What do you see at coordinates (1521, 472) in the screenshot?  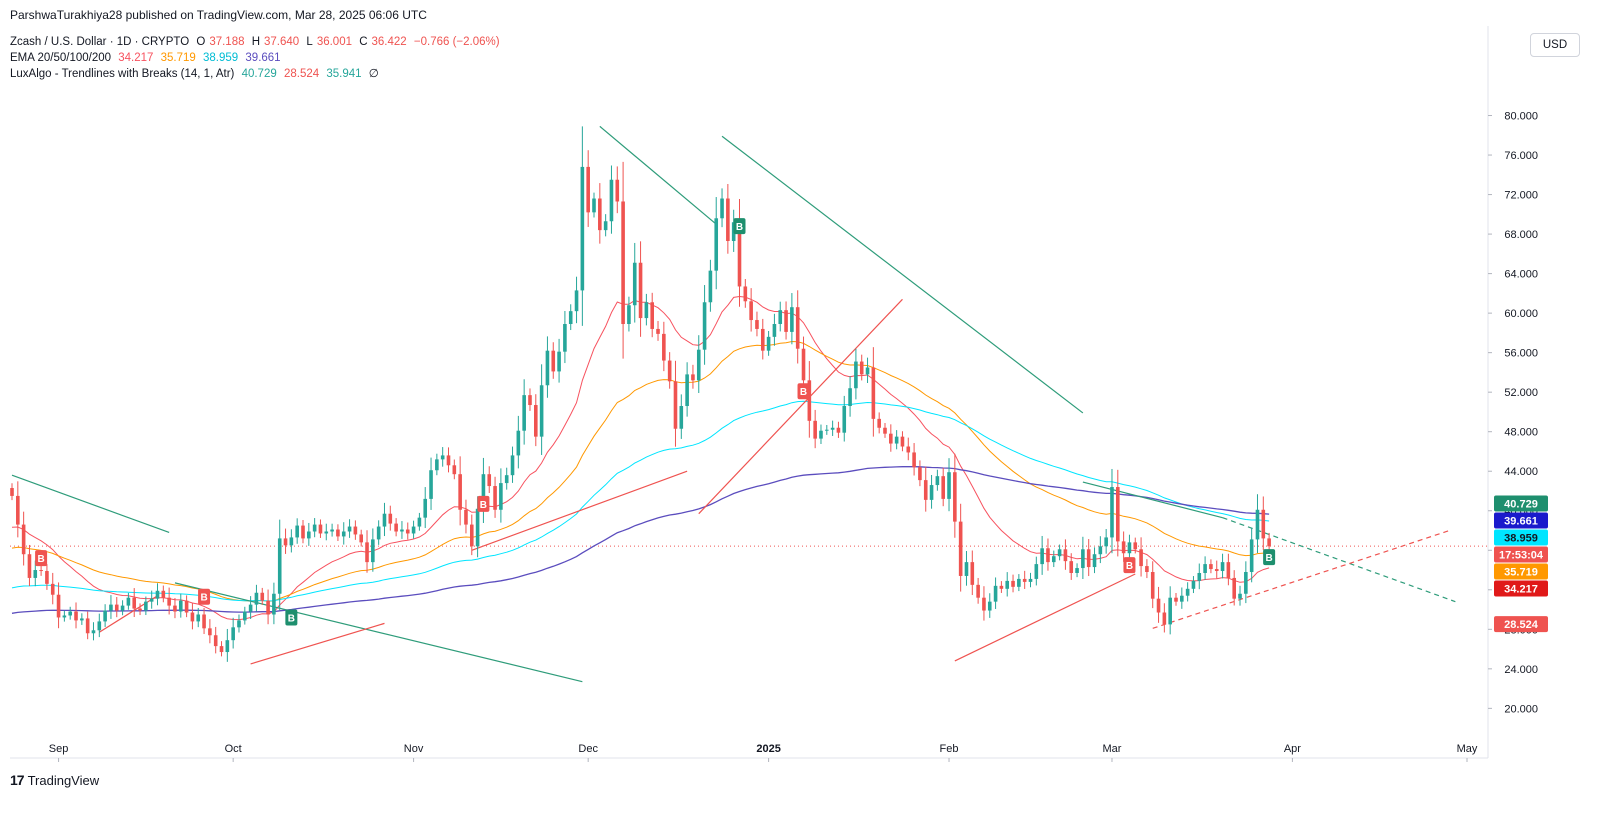 I see `y-tick-label: 44.000` at bounding box center [1521, 472].